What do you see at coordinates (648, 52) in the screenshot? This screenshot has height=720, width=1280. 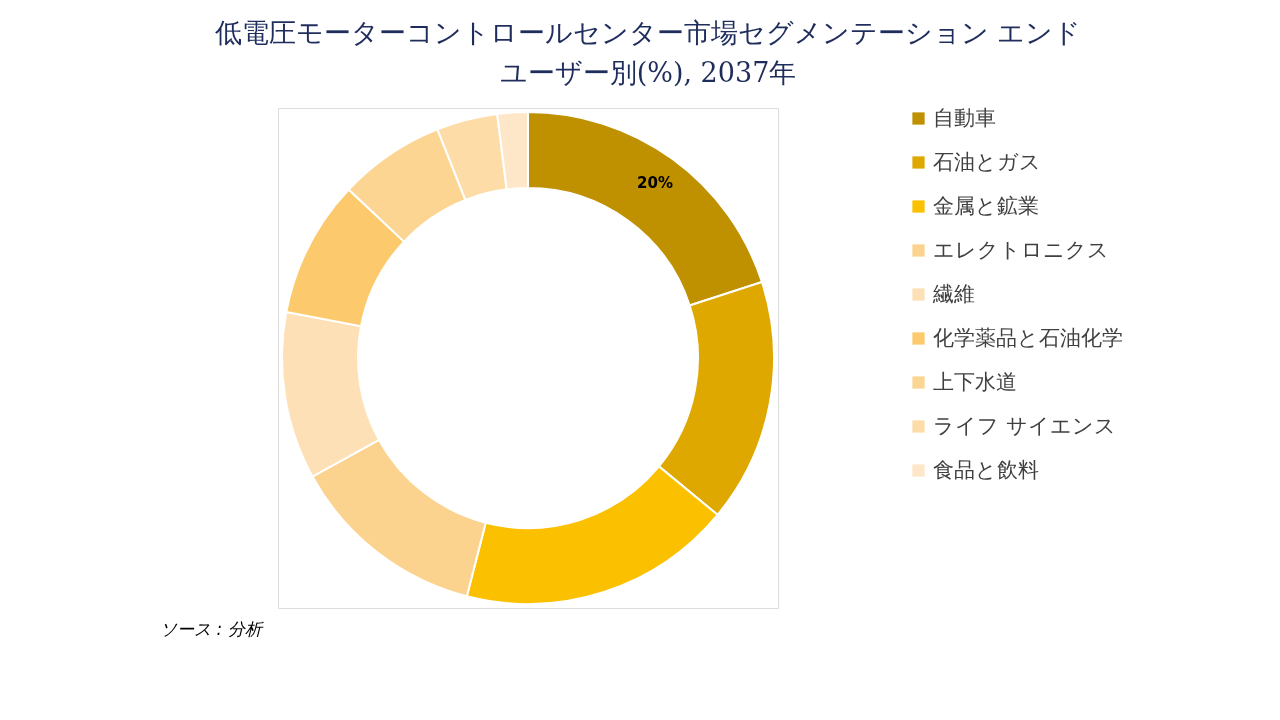 I see `chart-title: 低電圧モーターコントロールセンター市場セグメンテーション エンドユーザー別(%), 2037年` at bounding box center [648, 52].